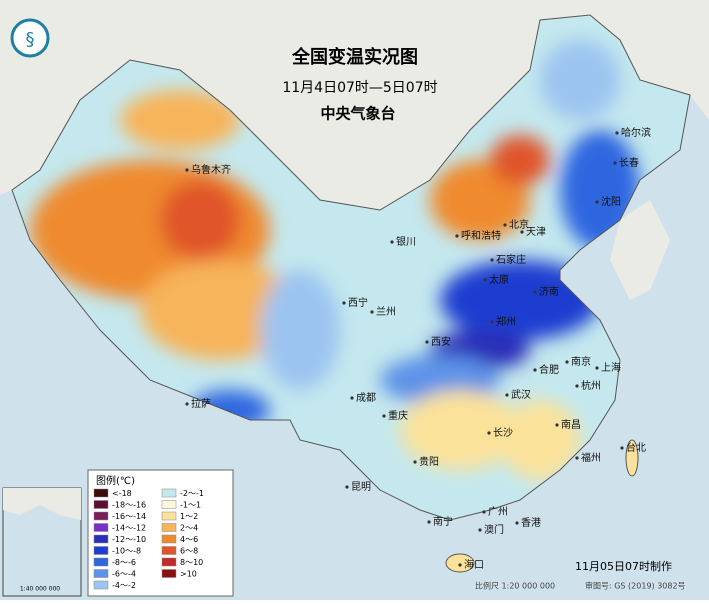  Describe the element at coordinates (623, 566) in the screenshot. I see `made-time: 11月05日07时制作` at that location.